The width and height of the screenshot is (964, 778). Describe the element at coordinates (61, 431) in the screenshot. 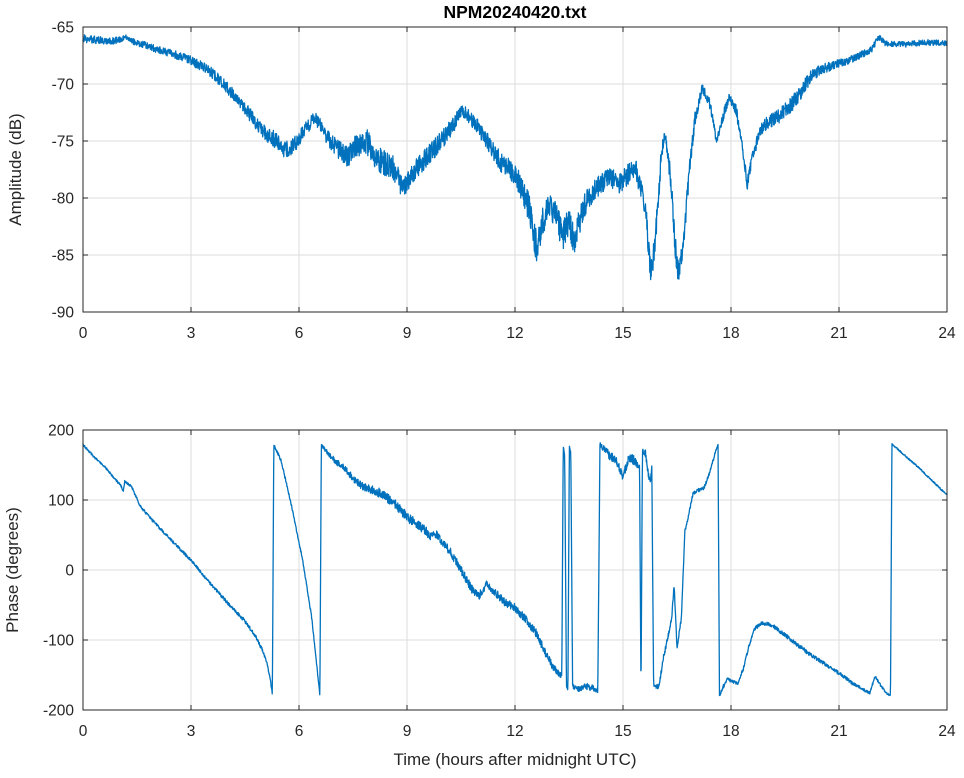

I see `svg-text: 200` at that location.